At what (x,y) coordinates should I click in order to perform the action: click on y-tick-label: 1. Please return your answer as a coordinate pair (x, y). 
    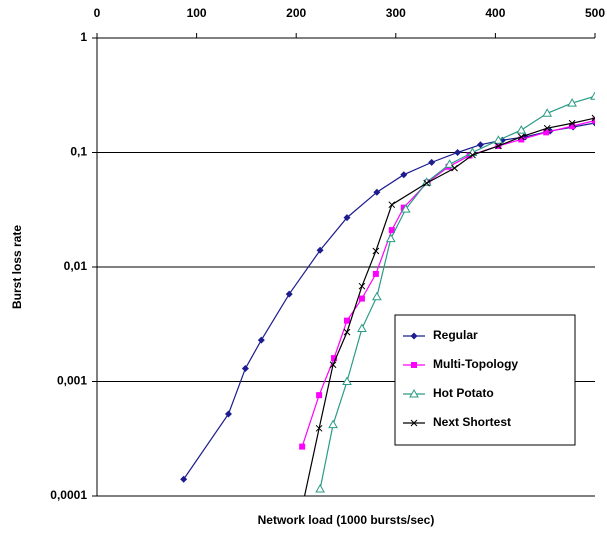
    Looking at the image, I should click on (83, 37).